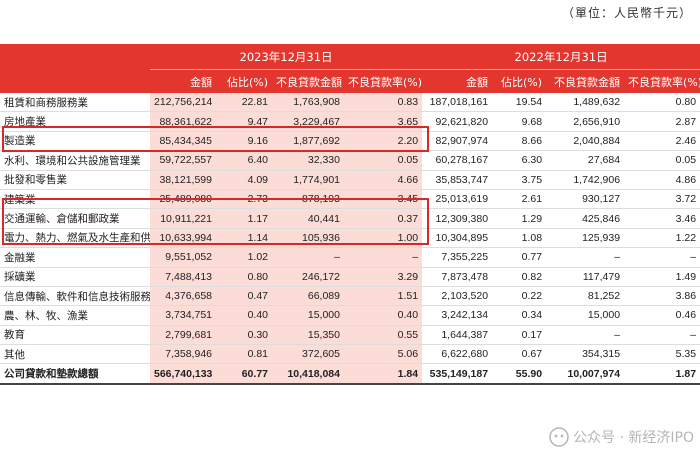  Describe the element at coordinates (585, 160) in the screenshot. I see `cell-npl-amount-2022: 27,684` at that location.